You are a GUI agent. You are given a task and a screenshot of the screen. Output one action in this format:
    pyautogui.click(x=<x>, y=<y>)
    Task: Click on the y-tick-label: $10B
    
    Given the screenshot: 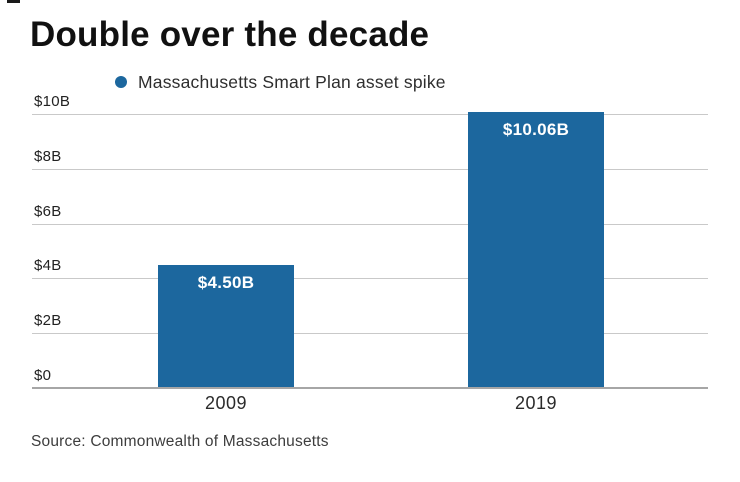 What is the action you would take?
    pyautogui.click(x=52, y=101)
    